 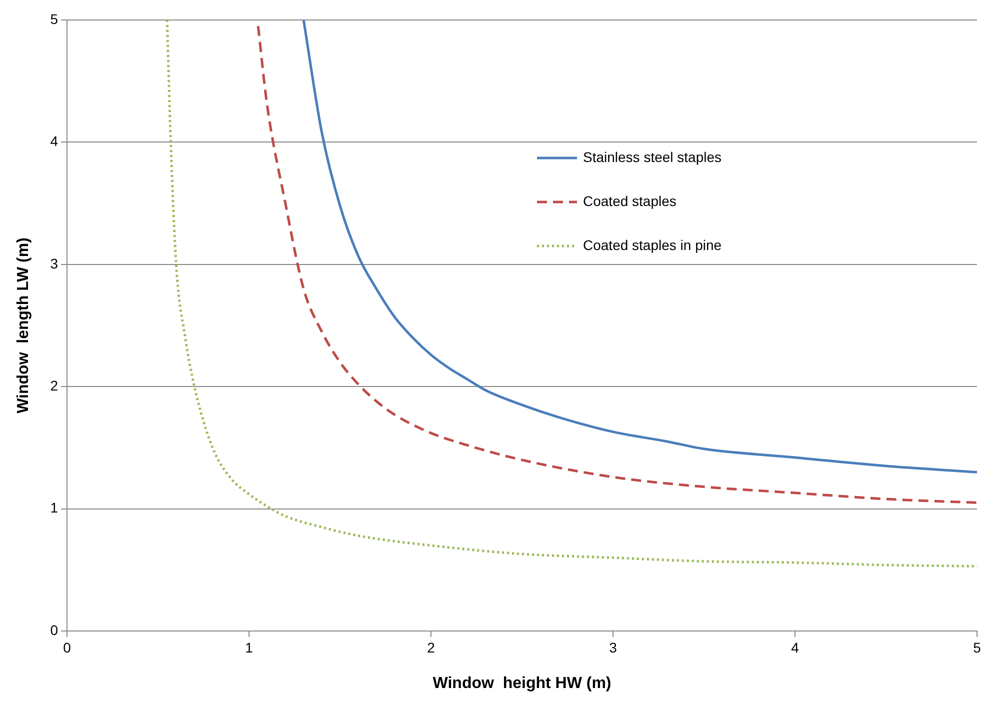 I want to click on y-tick-label: 2, so click(x=54, y=385).